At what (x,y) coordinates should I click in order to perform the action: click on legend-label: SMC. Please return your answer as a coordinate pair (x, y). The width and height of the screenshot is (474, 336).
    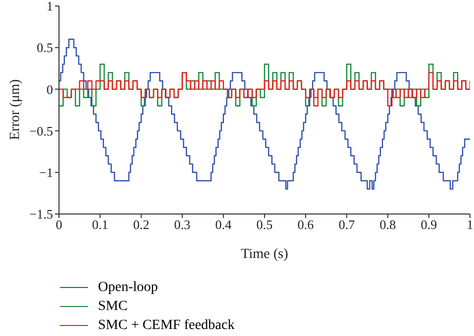
    Looking at the image, I should click on (113, 307).